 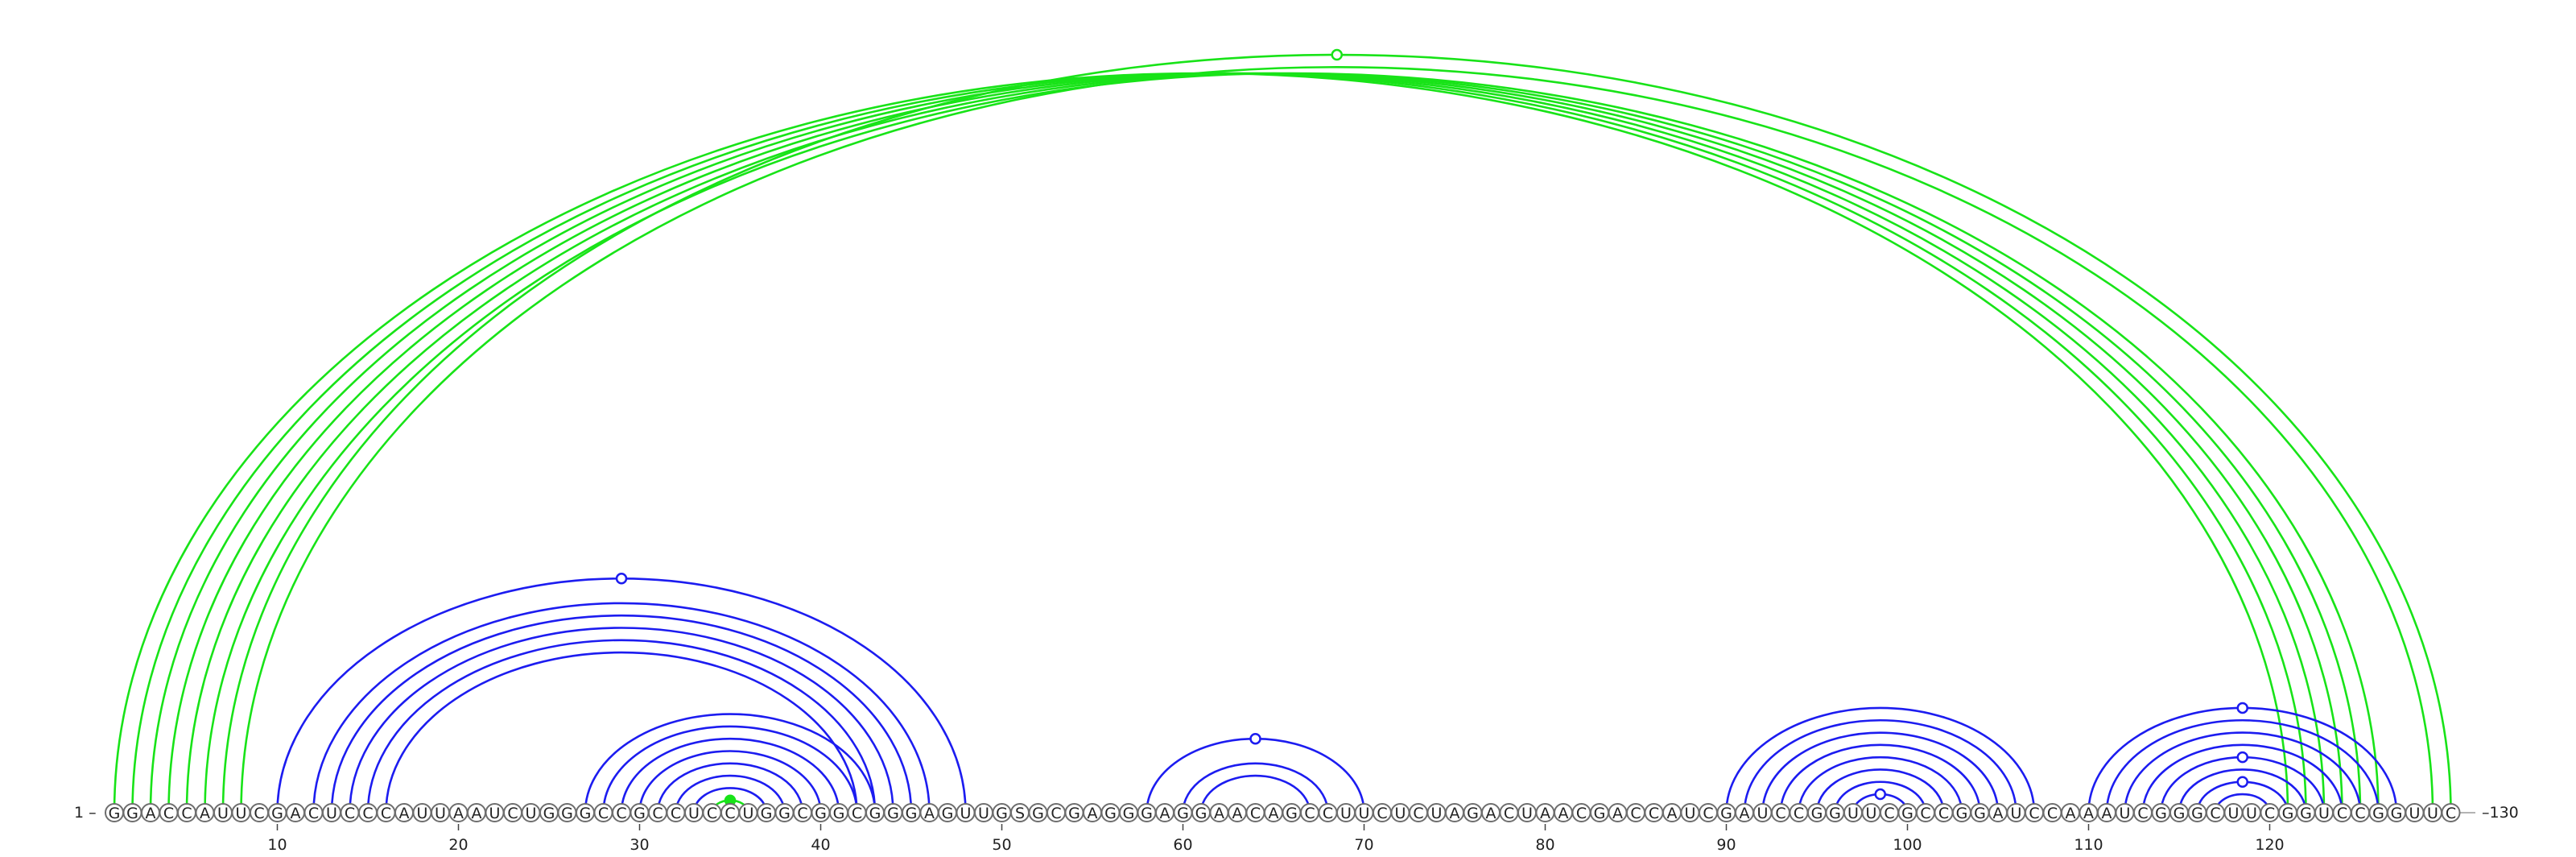 I want to click on tick-label: 70, so click(x=1363, y=845).